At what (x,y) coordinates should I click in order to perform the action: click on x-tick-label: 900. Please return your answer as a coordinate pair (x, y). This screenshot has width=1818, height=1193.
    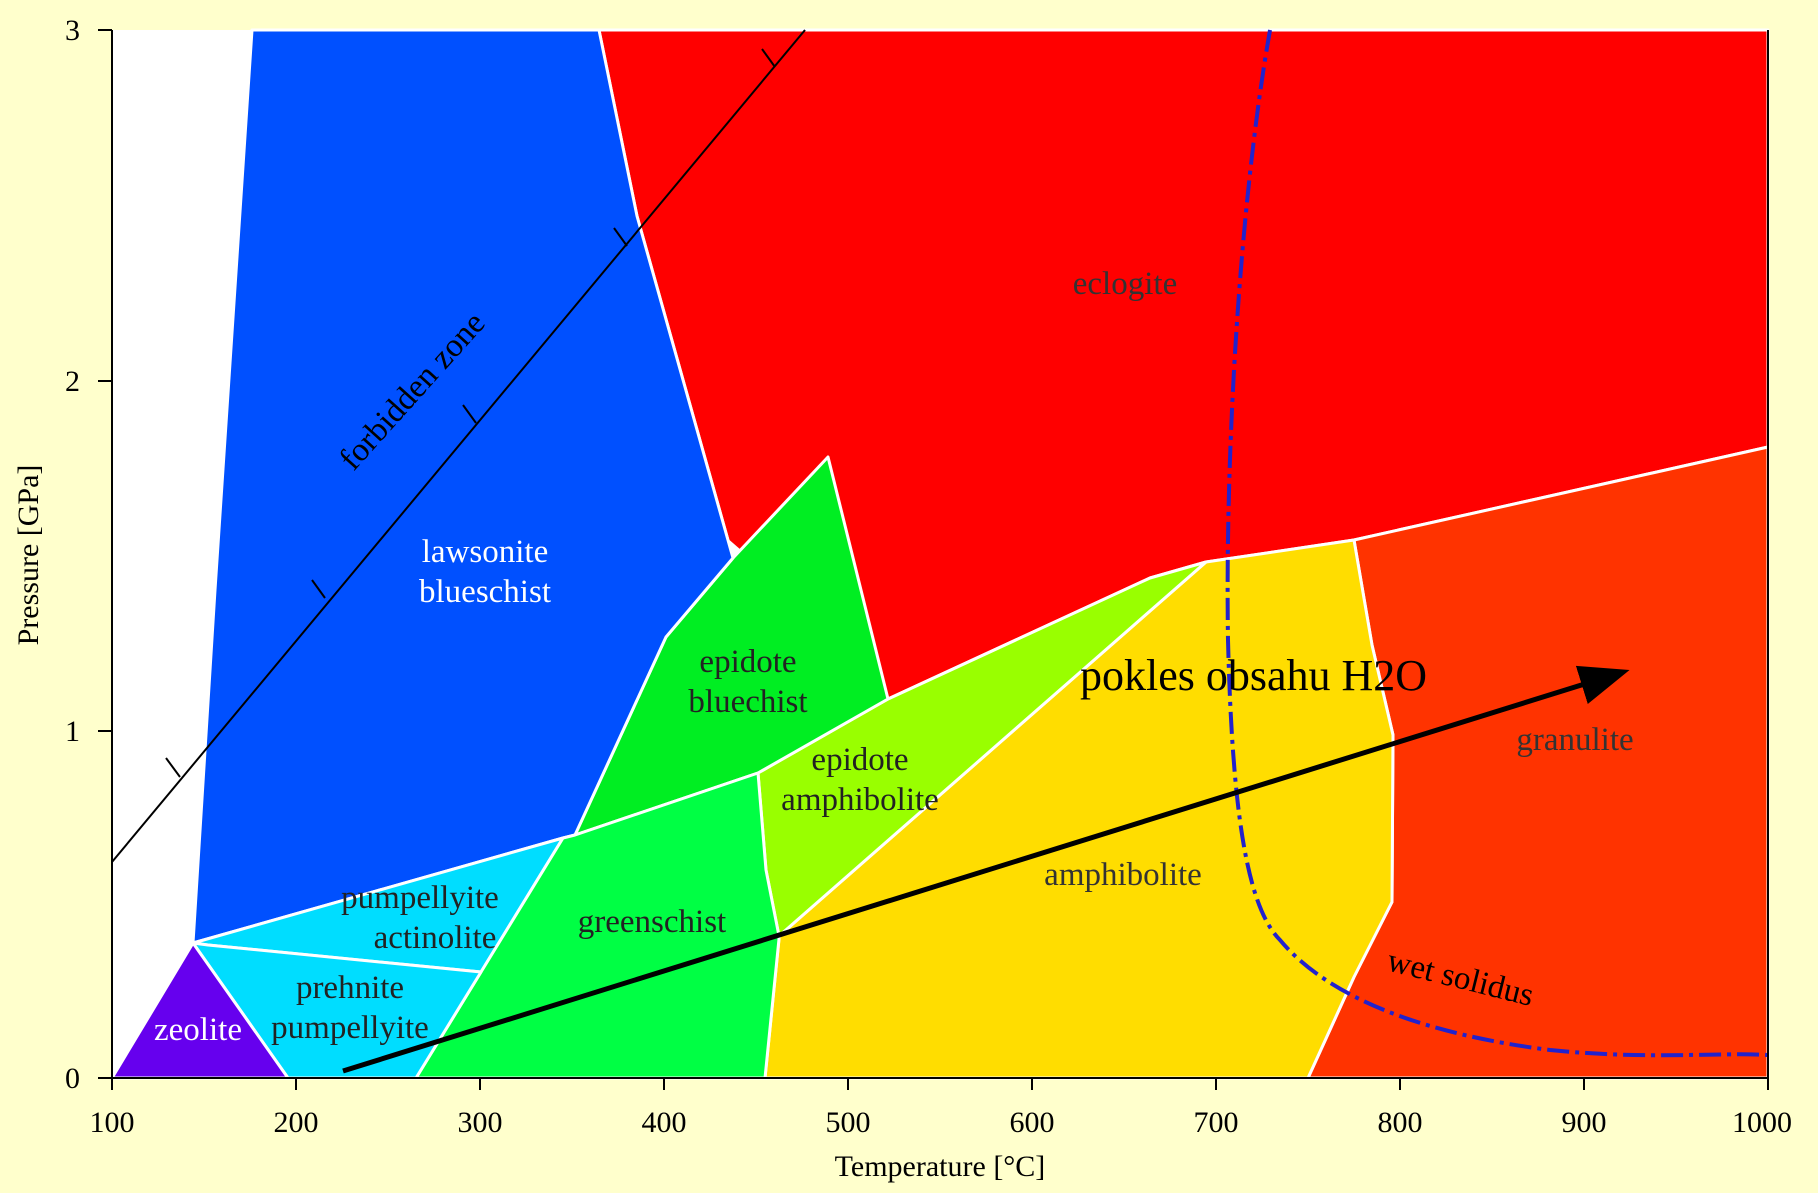
    Looking at the image, I should click on (1584, 1122).